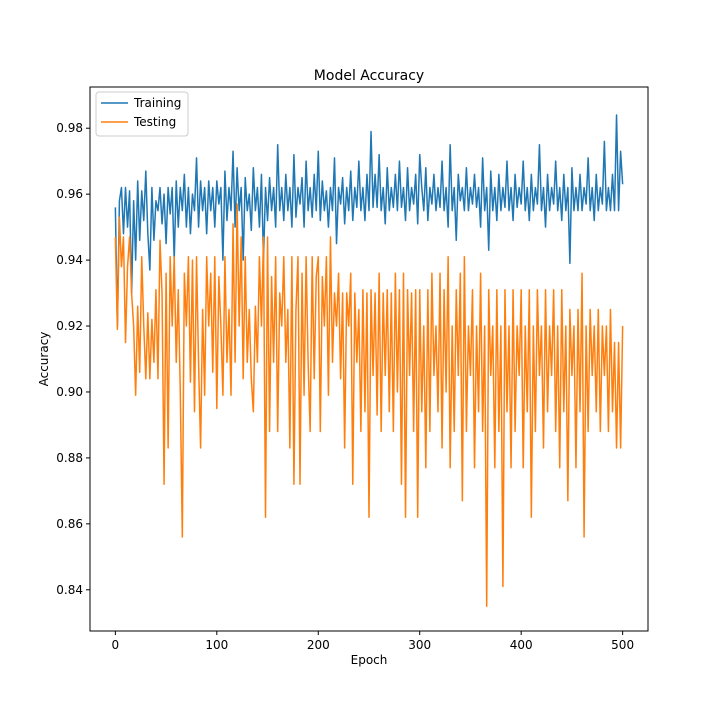 The image size is (720, 720). I want to click on x-tick-label: 400, so click(521, 645).